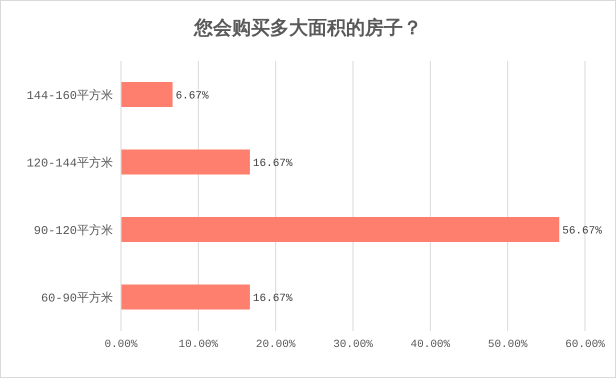 Image resolution: width=616 pixels, height=378 pixels. I want to click on x-tick-label: 30.00%, so click(353, 344).